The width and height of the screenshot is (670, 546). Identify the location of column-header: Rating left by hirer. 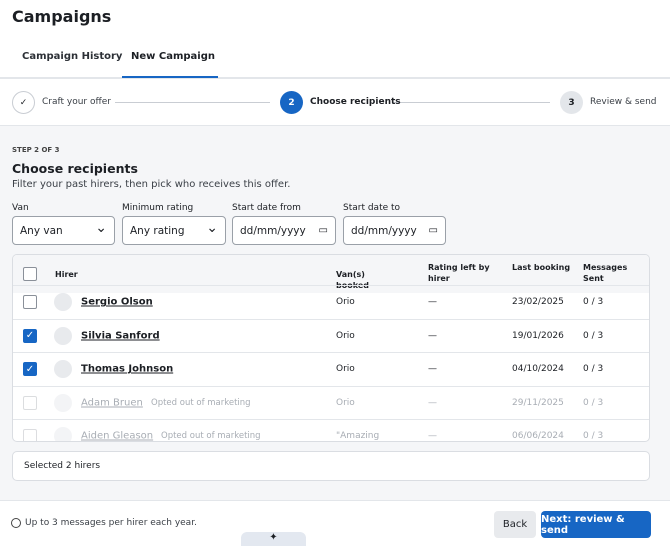
(459, 273).